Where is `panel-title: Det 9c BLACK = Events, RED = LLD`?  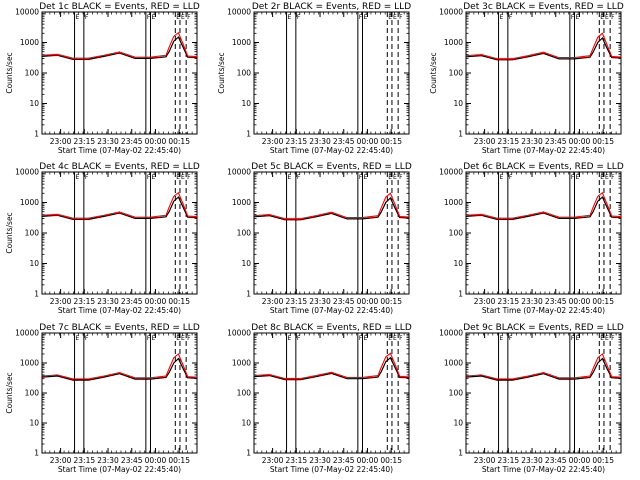 panel-title: Det 9c BLACK = Events, RED = LLD is located at coordinates (543, 328).